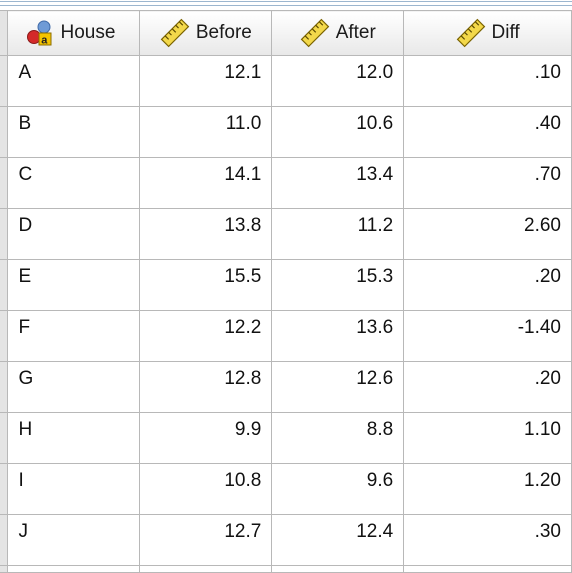 This screenshot has width=572, height=573. I want to click on table-row: D 13.8 11.2 2.60, so click(286, 234).